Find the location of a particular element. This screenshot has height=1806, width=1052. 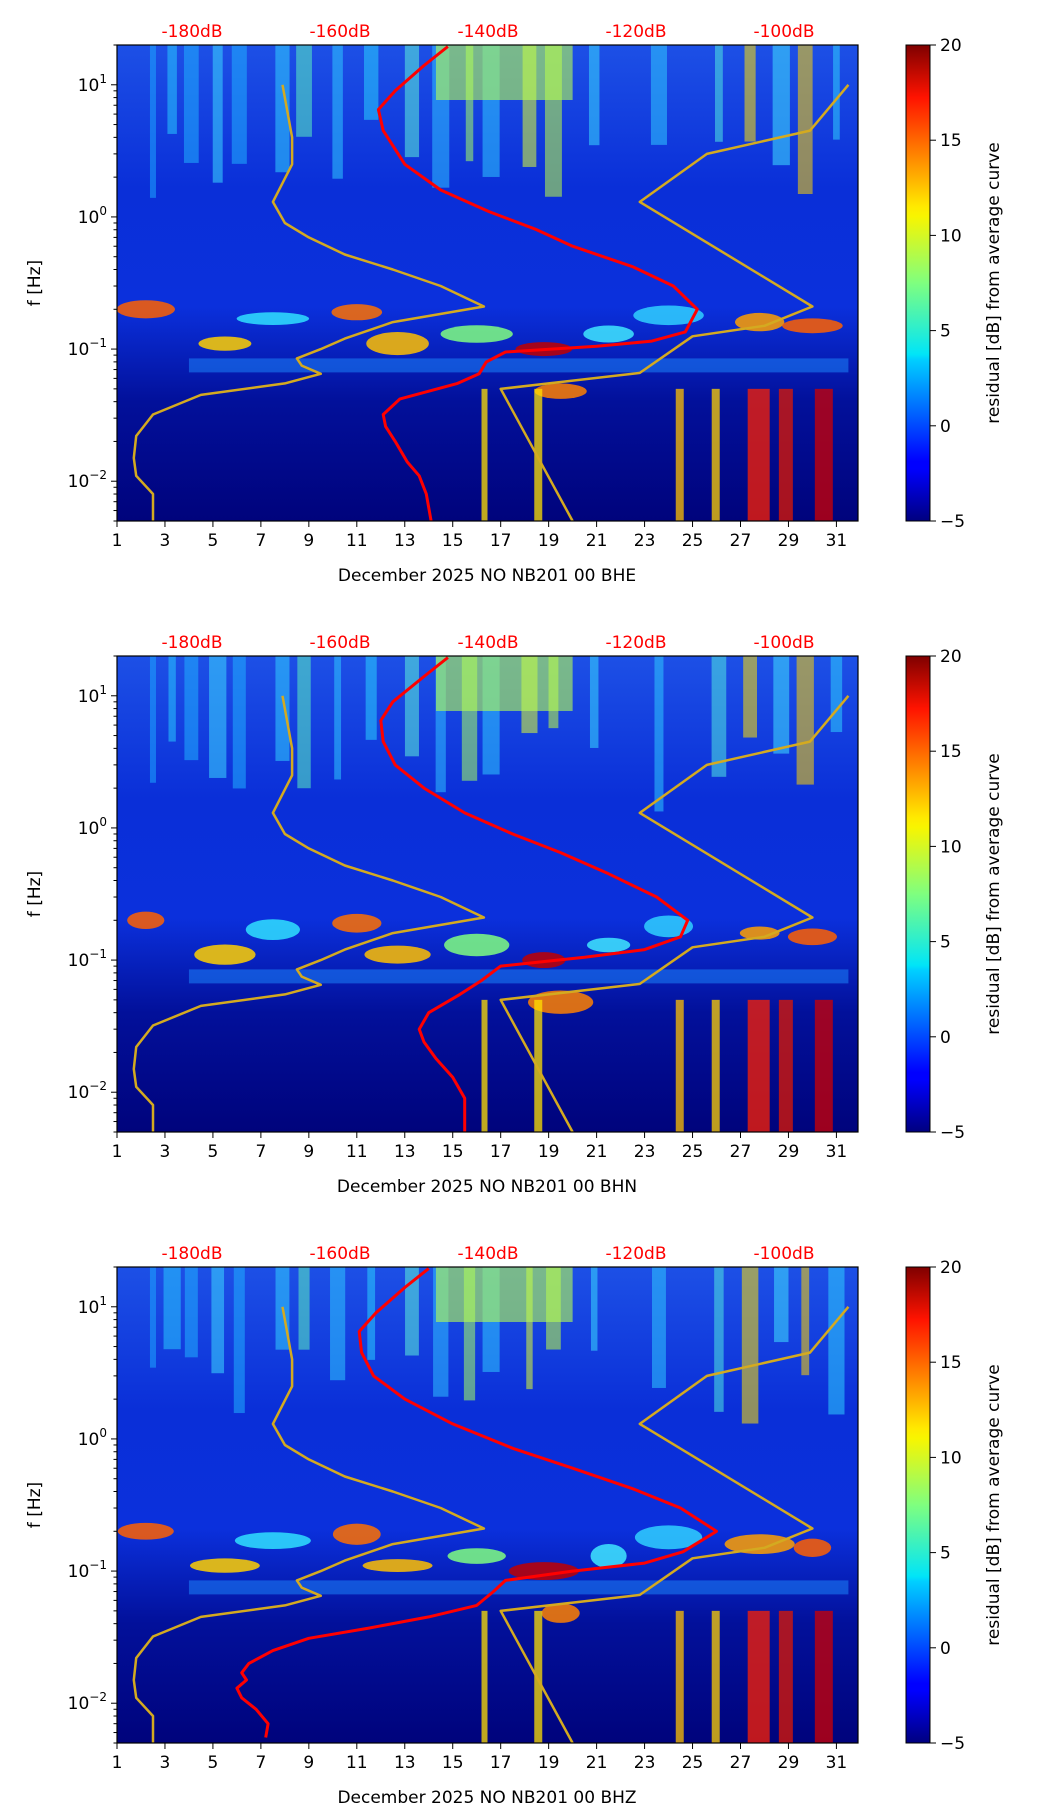

y-tick-label: 10¹ is located at coordinates (92, 695).